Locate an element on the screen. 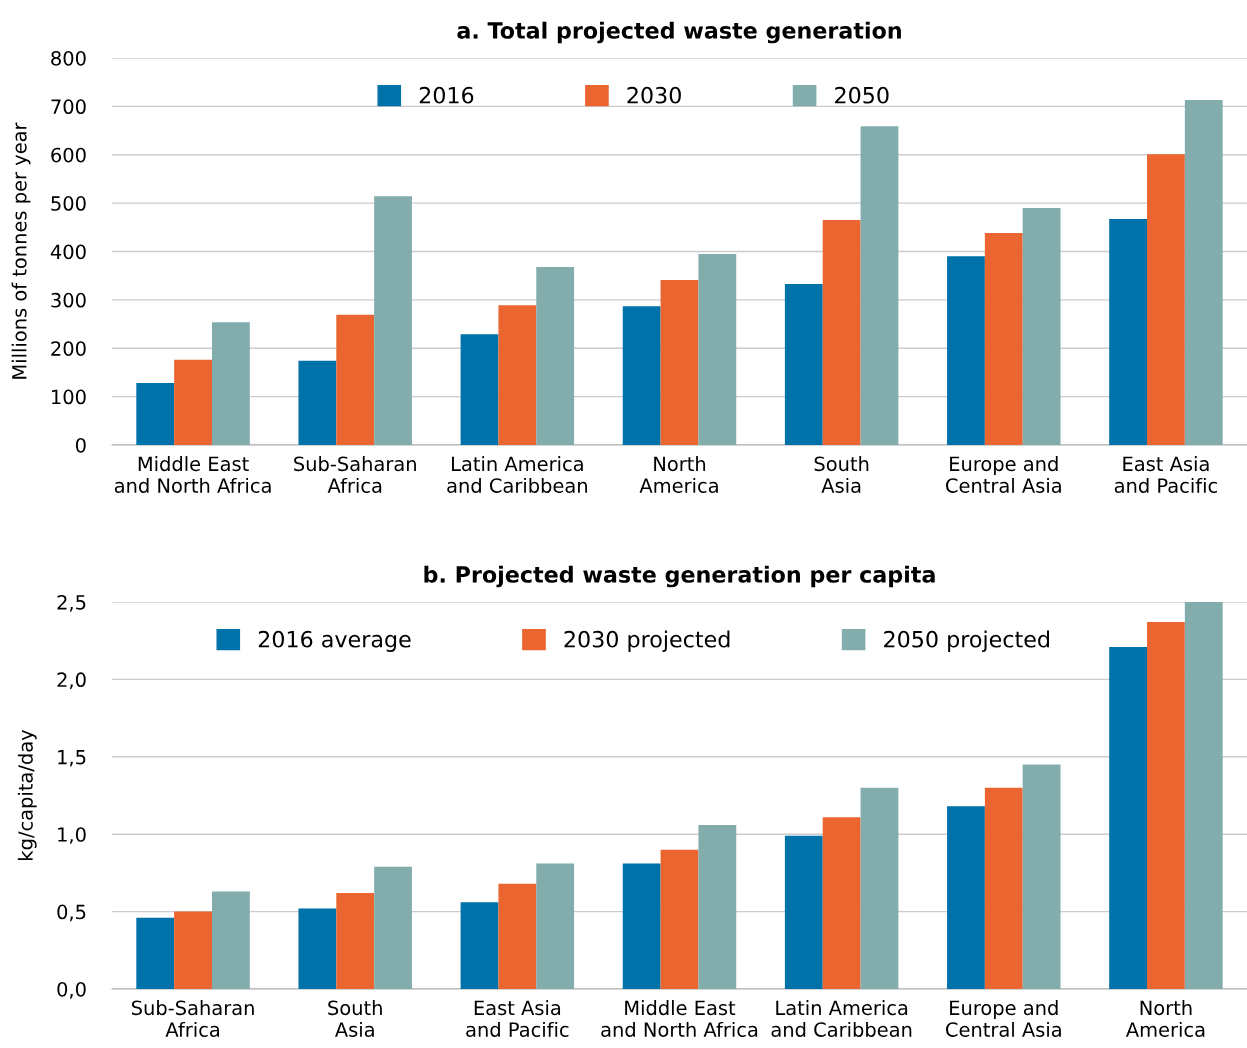 This screenshot has width=1247, height=1048. y-tick-label: 400 is located at coordinates (68, 252).